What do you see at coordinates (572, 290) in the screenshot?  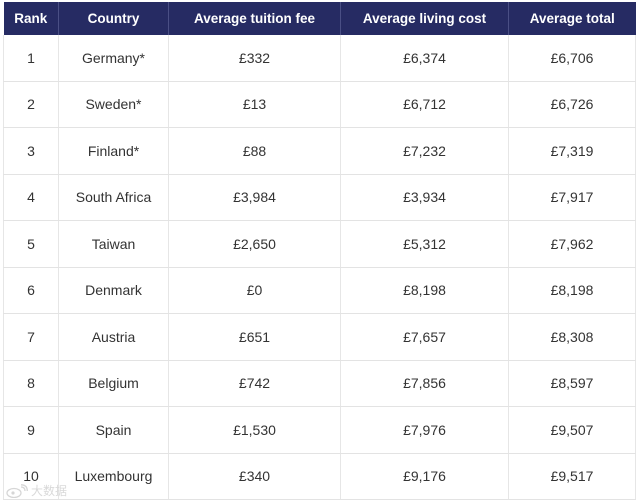 I see `cell-average-total: £8,198` at bounding box center [572, 290].